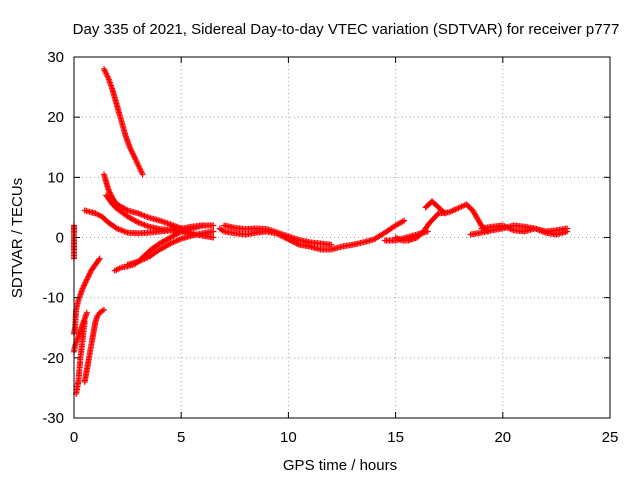 The image size is (640, 480). Describe the element at coordinates (94, 345) in the screenshot. I see `series-arc-low-left-b` at that location.